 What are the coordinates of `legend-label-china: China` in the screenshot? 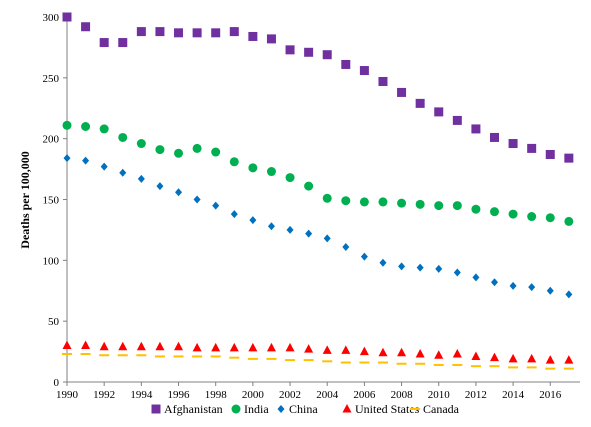 It's located at (303, 409).